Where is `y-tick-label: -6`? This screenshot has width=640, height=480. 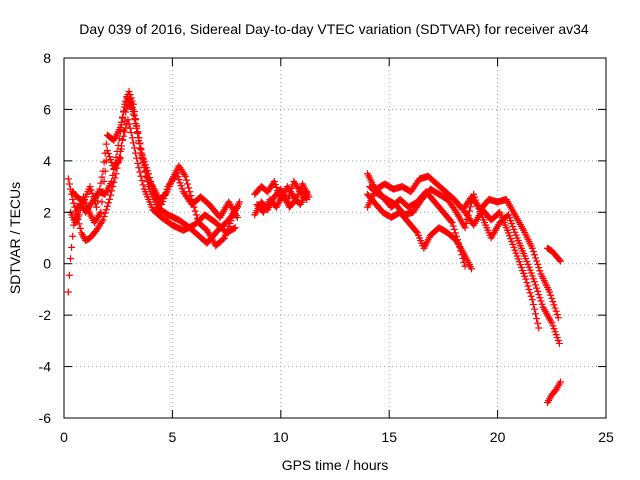
y-tick-label: -6 is located at coordinates (45, 418).